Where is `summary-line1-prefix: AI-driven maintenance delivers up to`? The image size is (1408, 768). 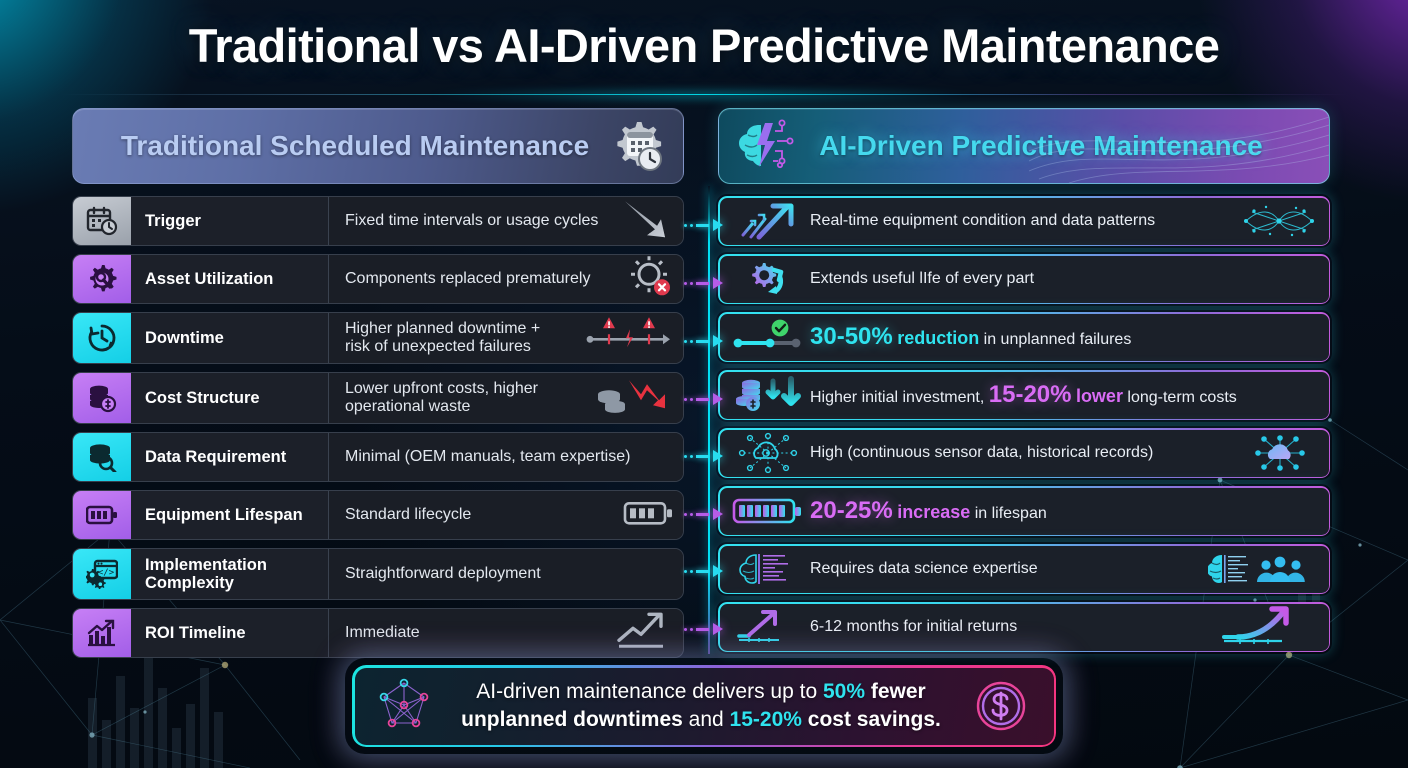
summary-line1-prefix: AI-driven maintenance delivers up to is located at coordinates (649, 692).